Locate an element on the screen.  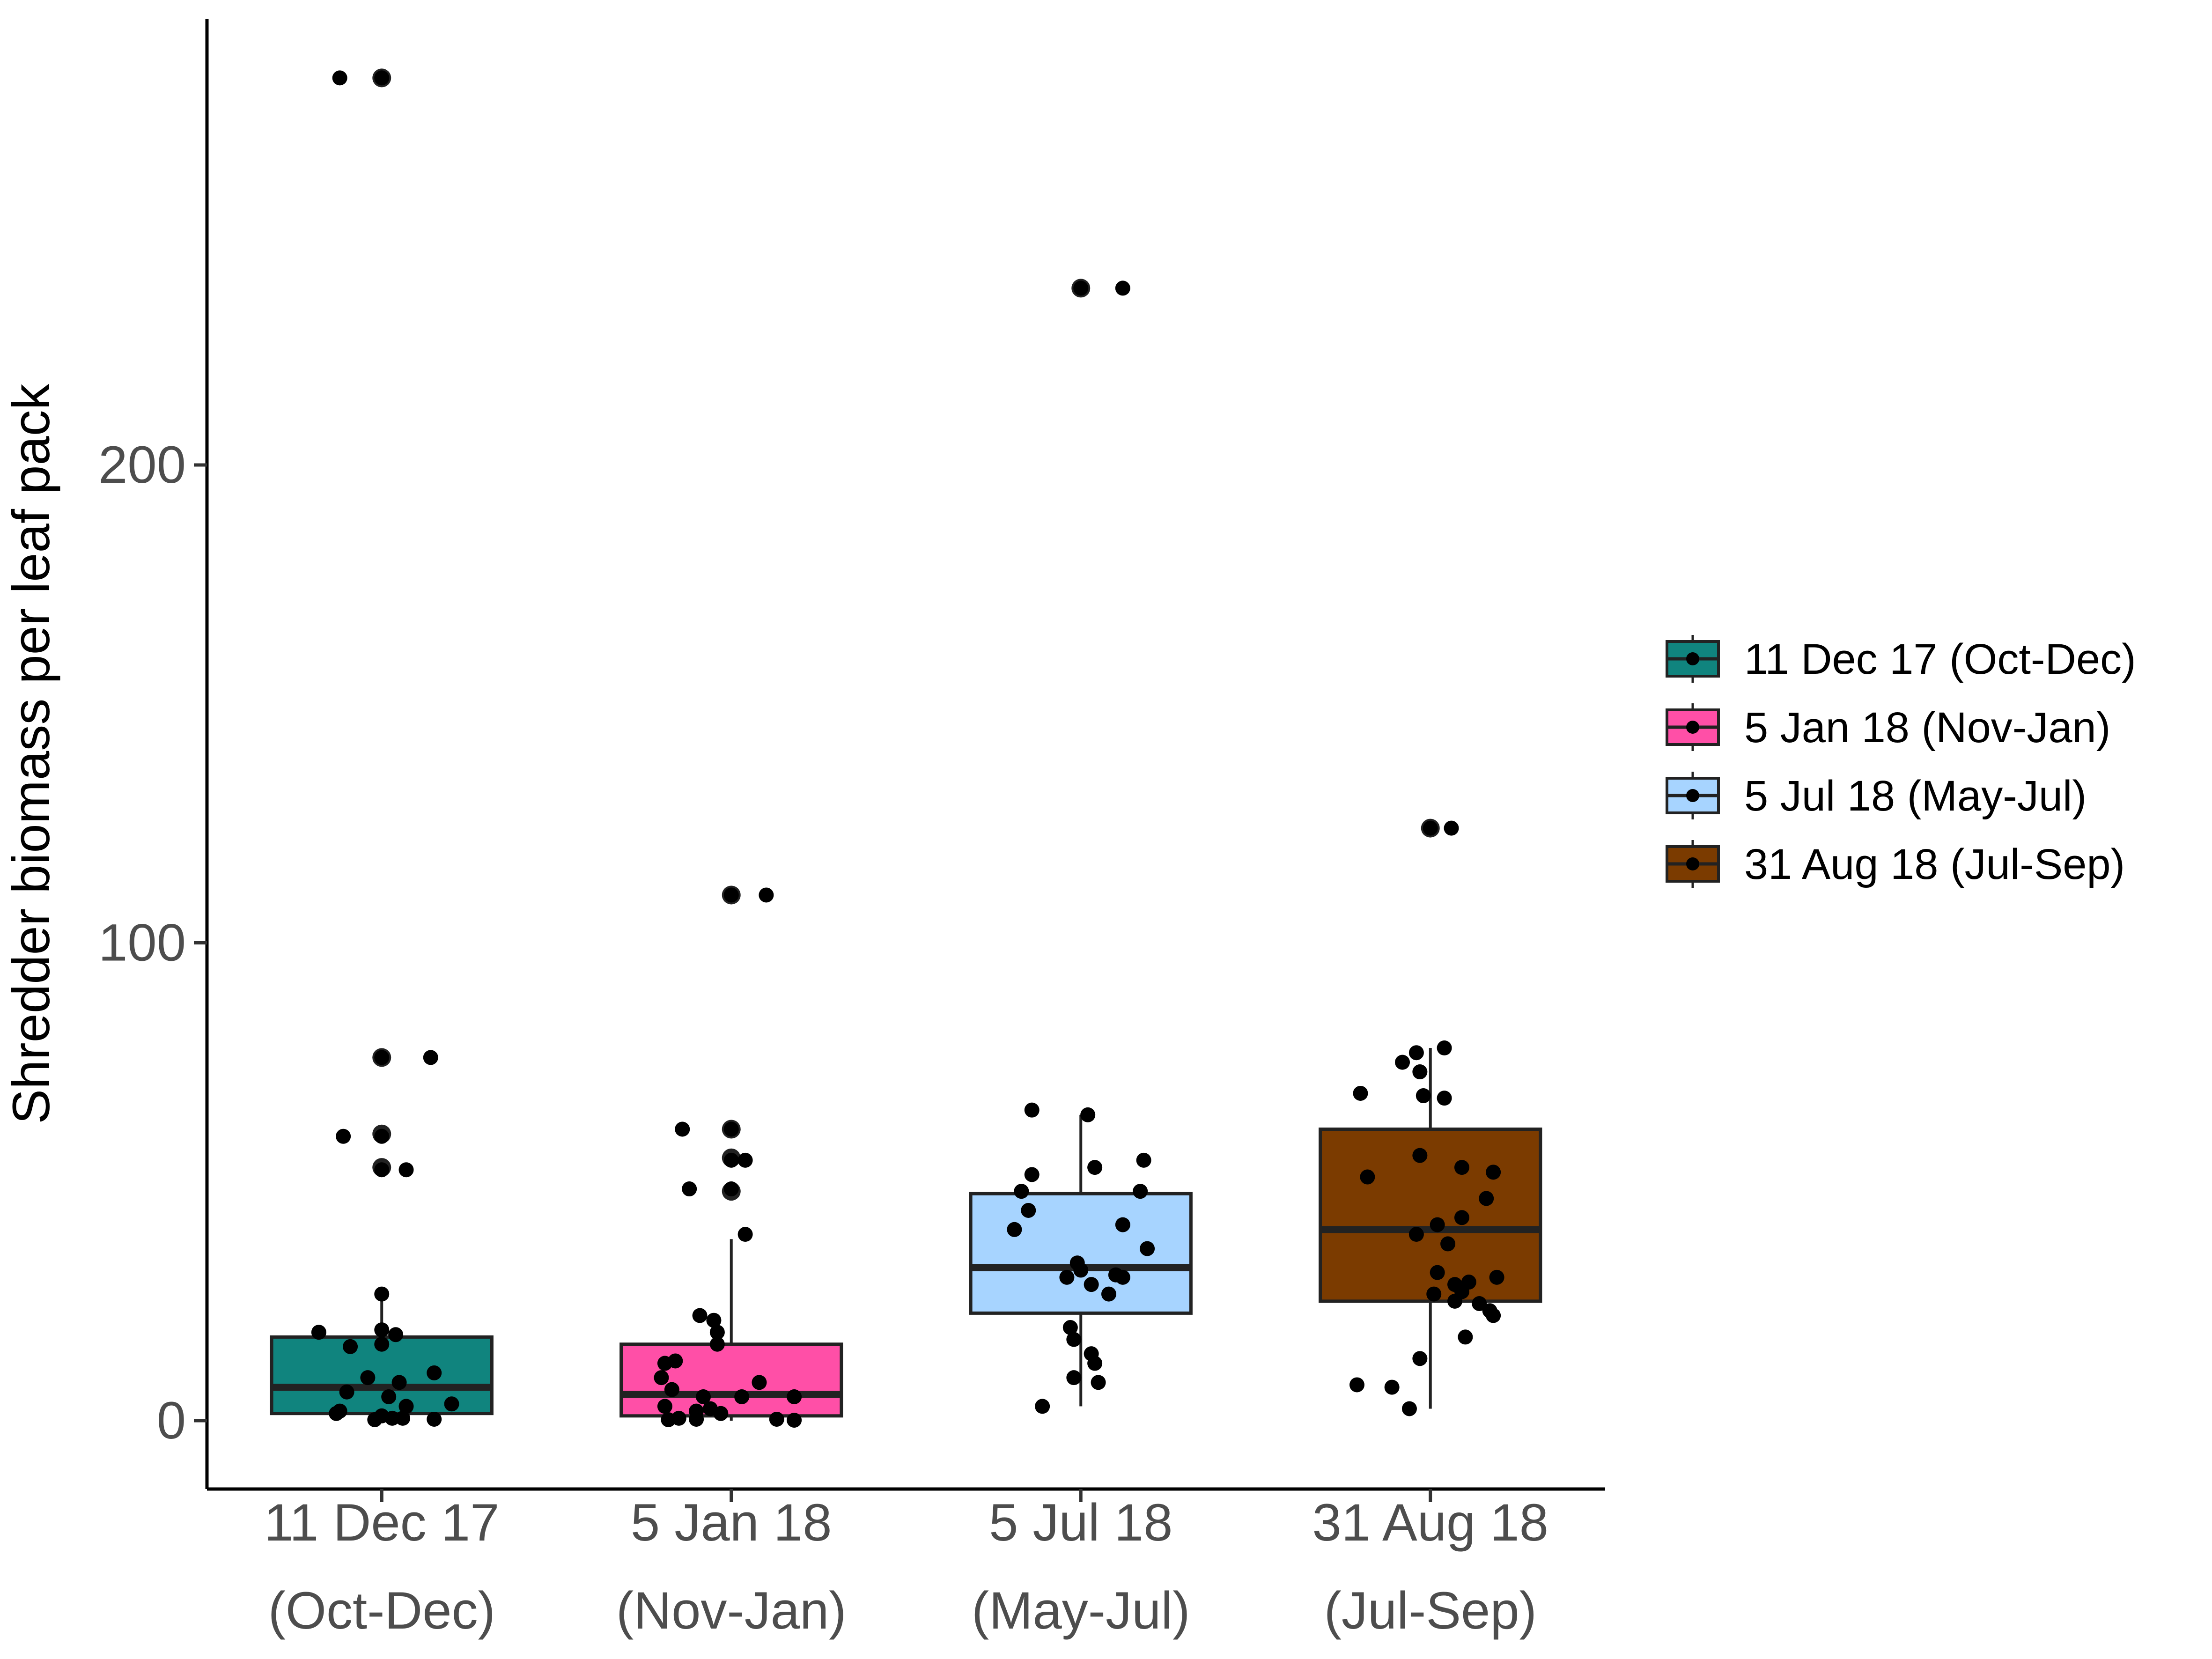
box-group is located at coordinates (1081, 843).